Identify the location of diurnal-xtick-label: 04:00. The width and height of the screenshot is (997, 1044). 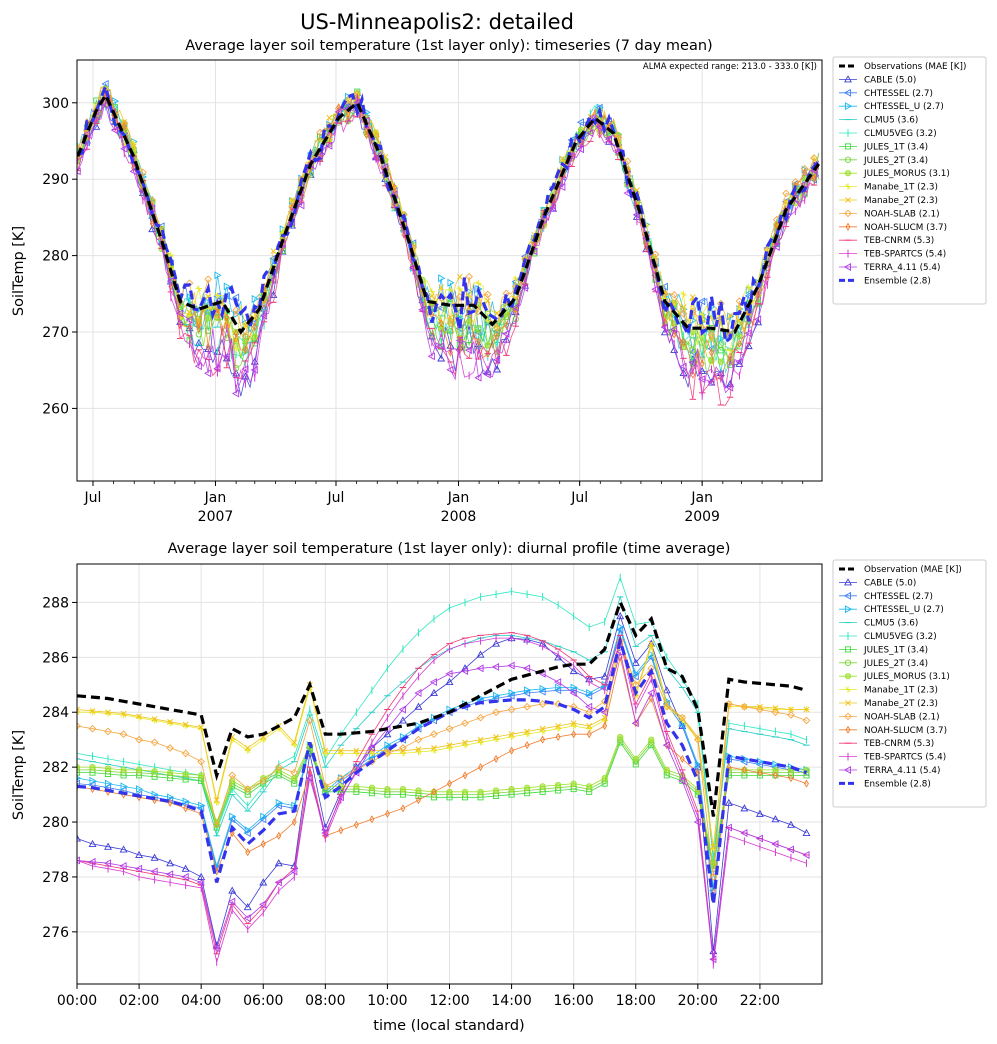
(201, 1001).